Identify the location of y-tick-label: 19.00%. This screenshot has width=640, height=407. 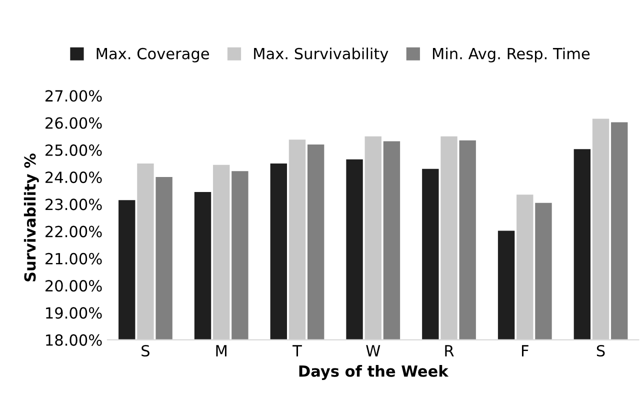
(74, 313).